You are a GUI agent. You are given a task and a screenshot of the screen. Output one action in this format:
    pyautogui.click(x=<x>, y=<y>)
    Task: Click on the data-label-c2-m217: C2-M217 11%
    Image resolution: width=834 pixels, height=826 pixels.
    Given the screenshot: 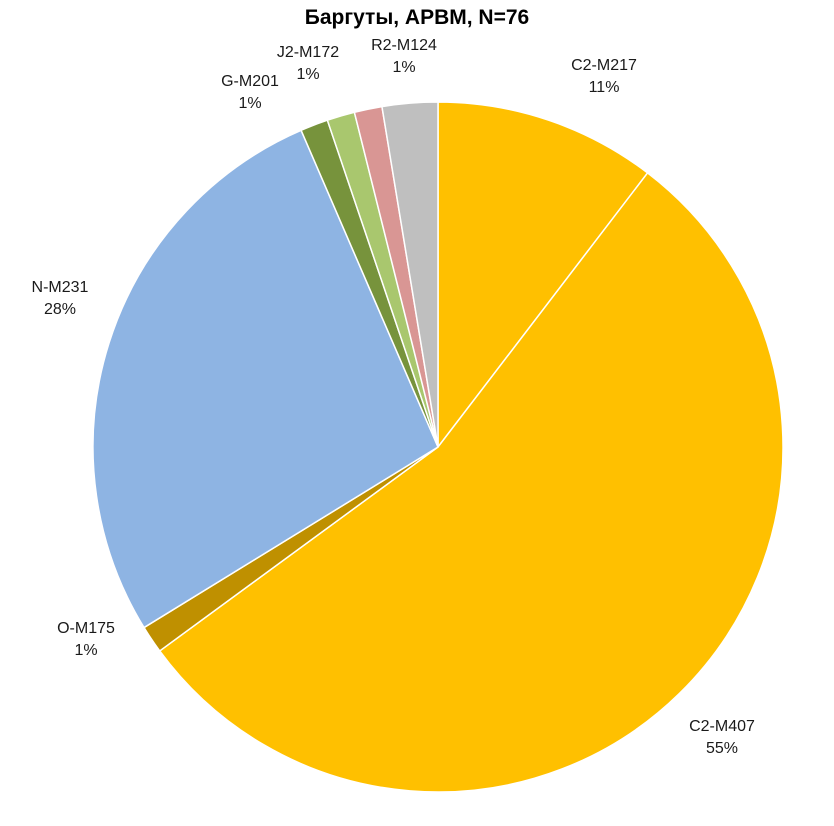 What is the action you would take?
    pyautogui.click(x=604, y=76)
    